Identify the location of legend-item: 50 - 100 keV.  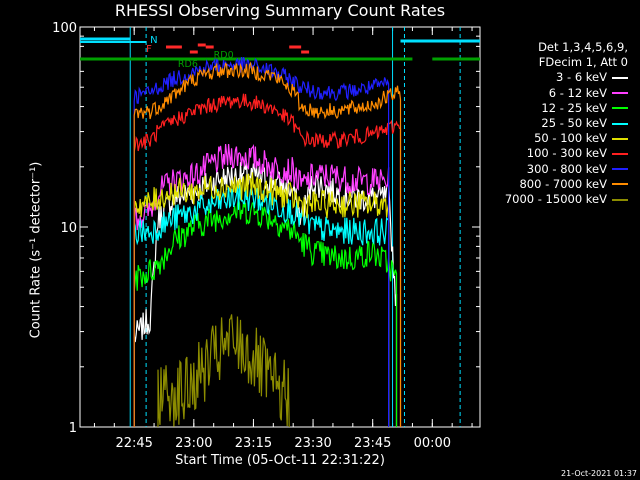
(566, 138).